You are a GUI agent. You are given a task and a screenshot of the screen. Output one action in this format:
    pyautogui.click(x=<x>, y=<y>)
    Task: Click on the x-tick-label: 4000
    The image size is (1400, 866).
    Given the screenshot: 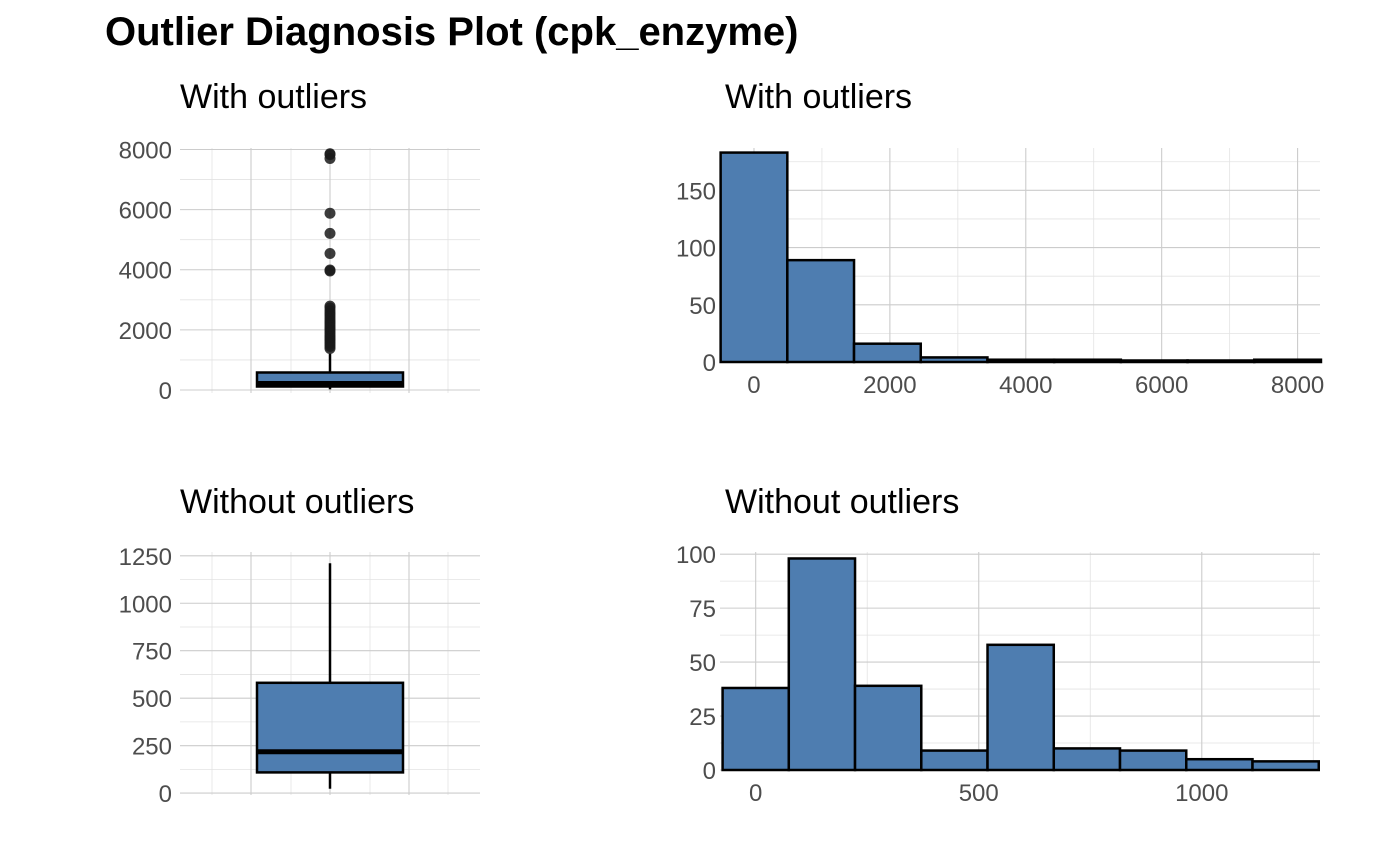 What is the action you would take?
    pyautogui.click(x=1025, y=385)
    